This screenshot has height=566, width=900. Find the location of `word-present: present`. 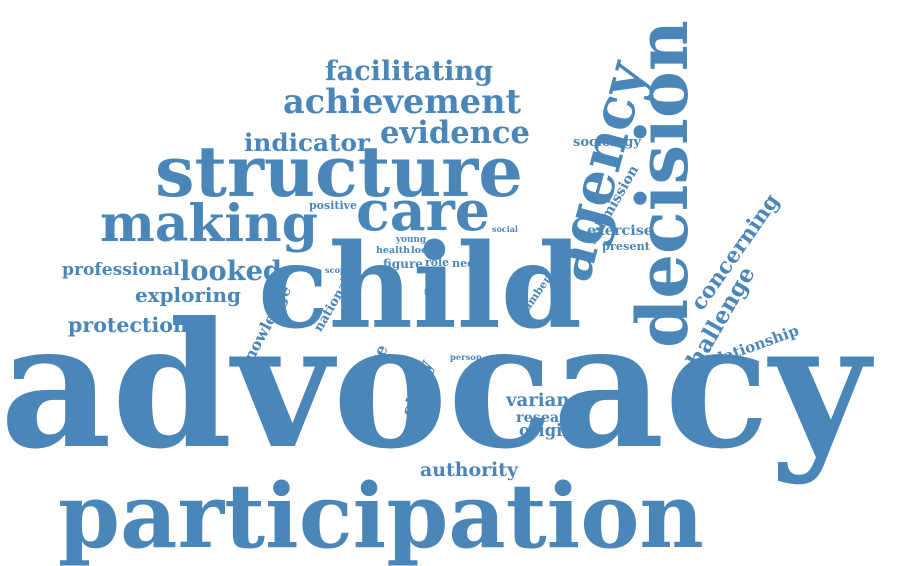

word-present: present is located at coordinates (626, 246).